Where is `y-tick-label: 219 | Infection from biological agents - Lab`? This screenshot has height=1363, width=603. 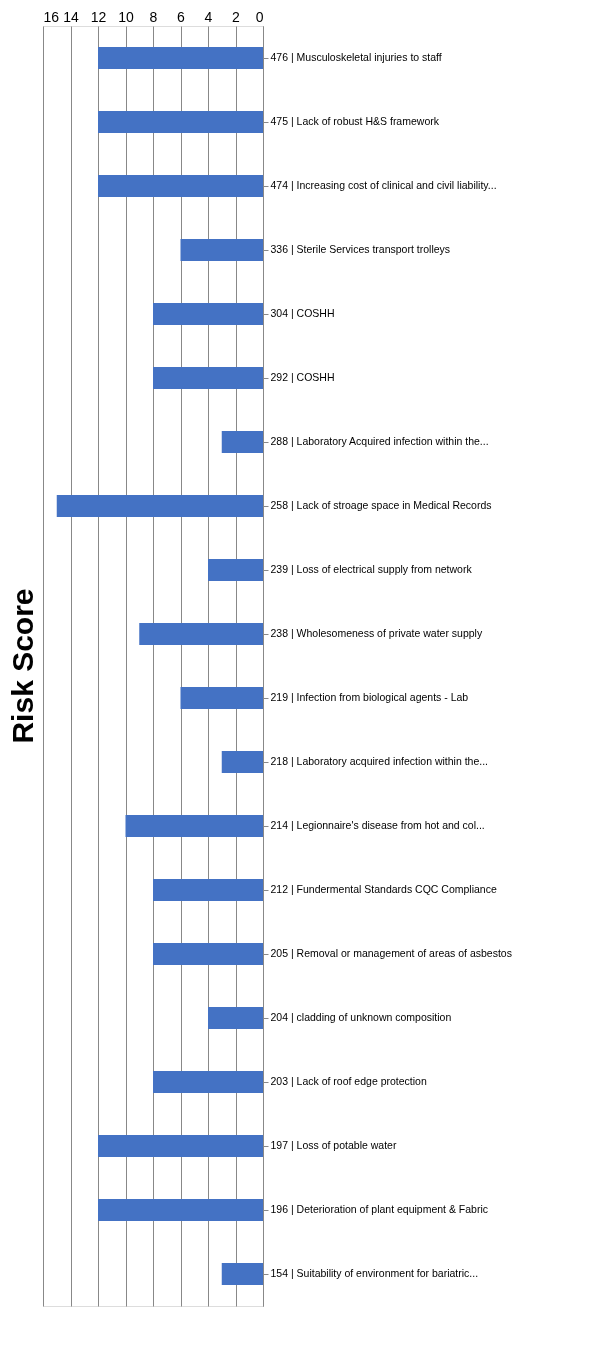 y-tick-label: 219 | Infection from biological agents - Lab is located at coordinates (369, 697).